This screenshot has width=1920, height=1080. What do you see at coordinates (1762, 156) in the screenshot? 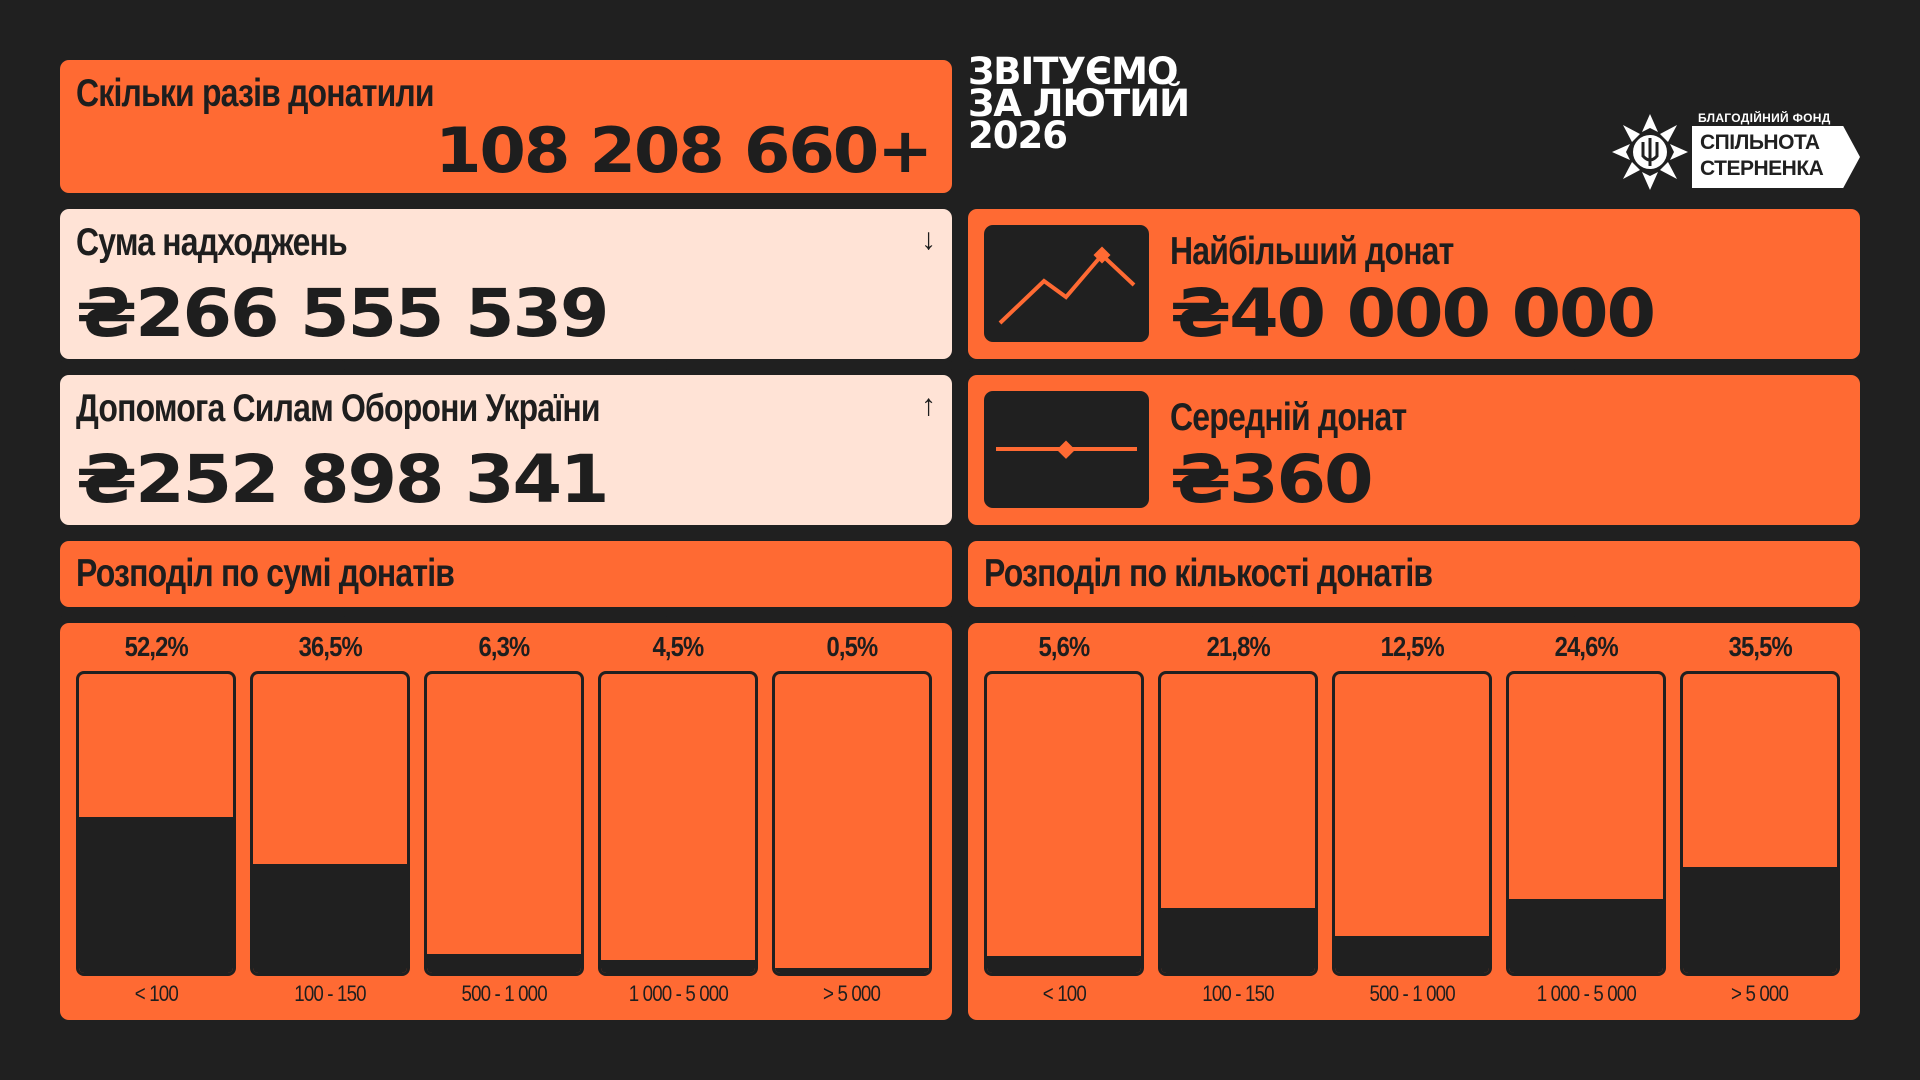
I see `logo-name: СПІЛЬНОТА СТЕРНЕНКА` at bounding box center [1762, 156].